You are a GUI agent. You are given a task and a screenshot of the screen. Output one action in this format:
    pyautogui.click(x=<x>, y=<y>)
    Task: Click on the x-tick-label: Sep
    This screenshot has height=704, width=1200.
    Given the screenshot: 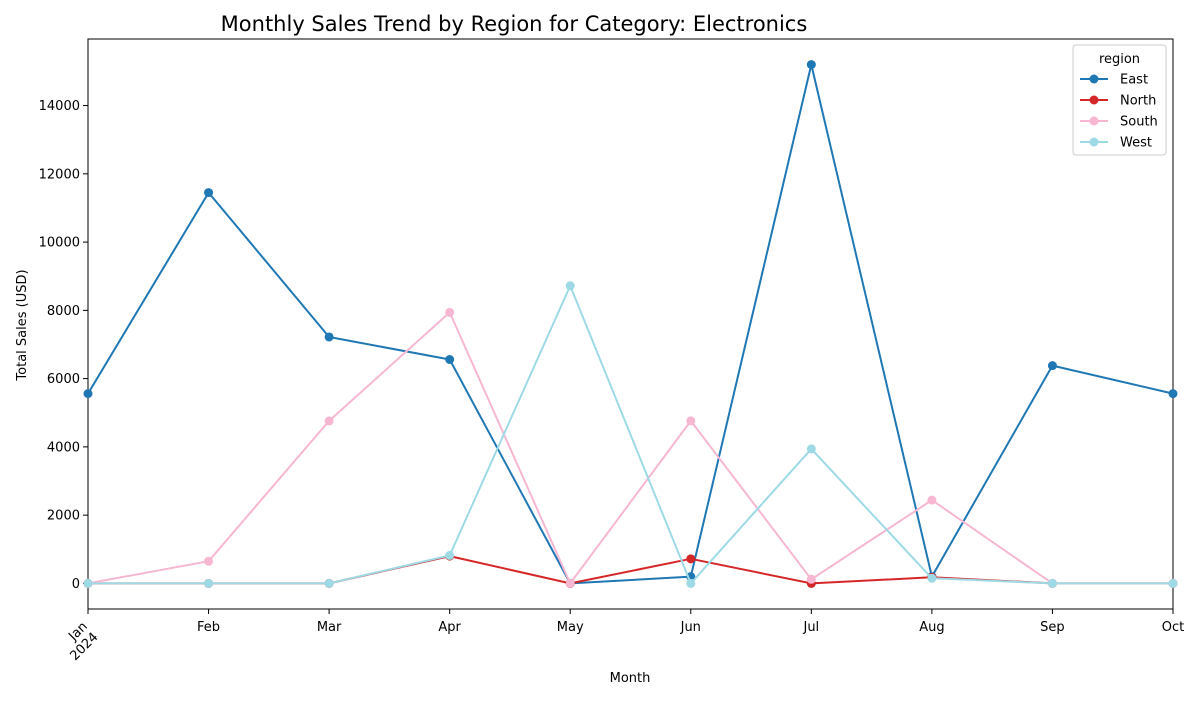 What is the action you would take?
    pyautogui.click(x=1052, y=627)
    